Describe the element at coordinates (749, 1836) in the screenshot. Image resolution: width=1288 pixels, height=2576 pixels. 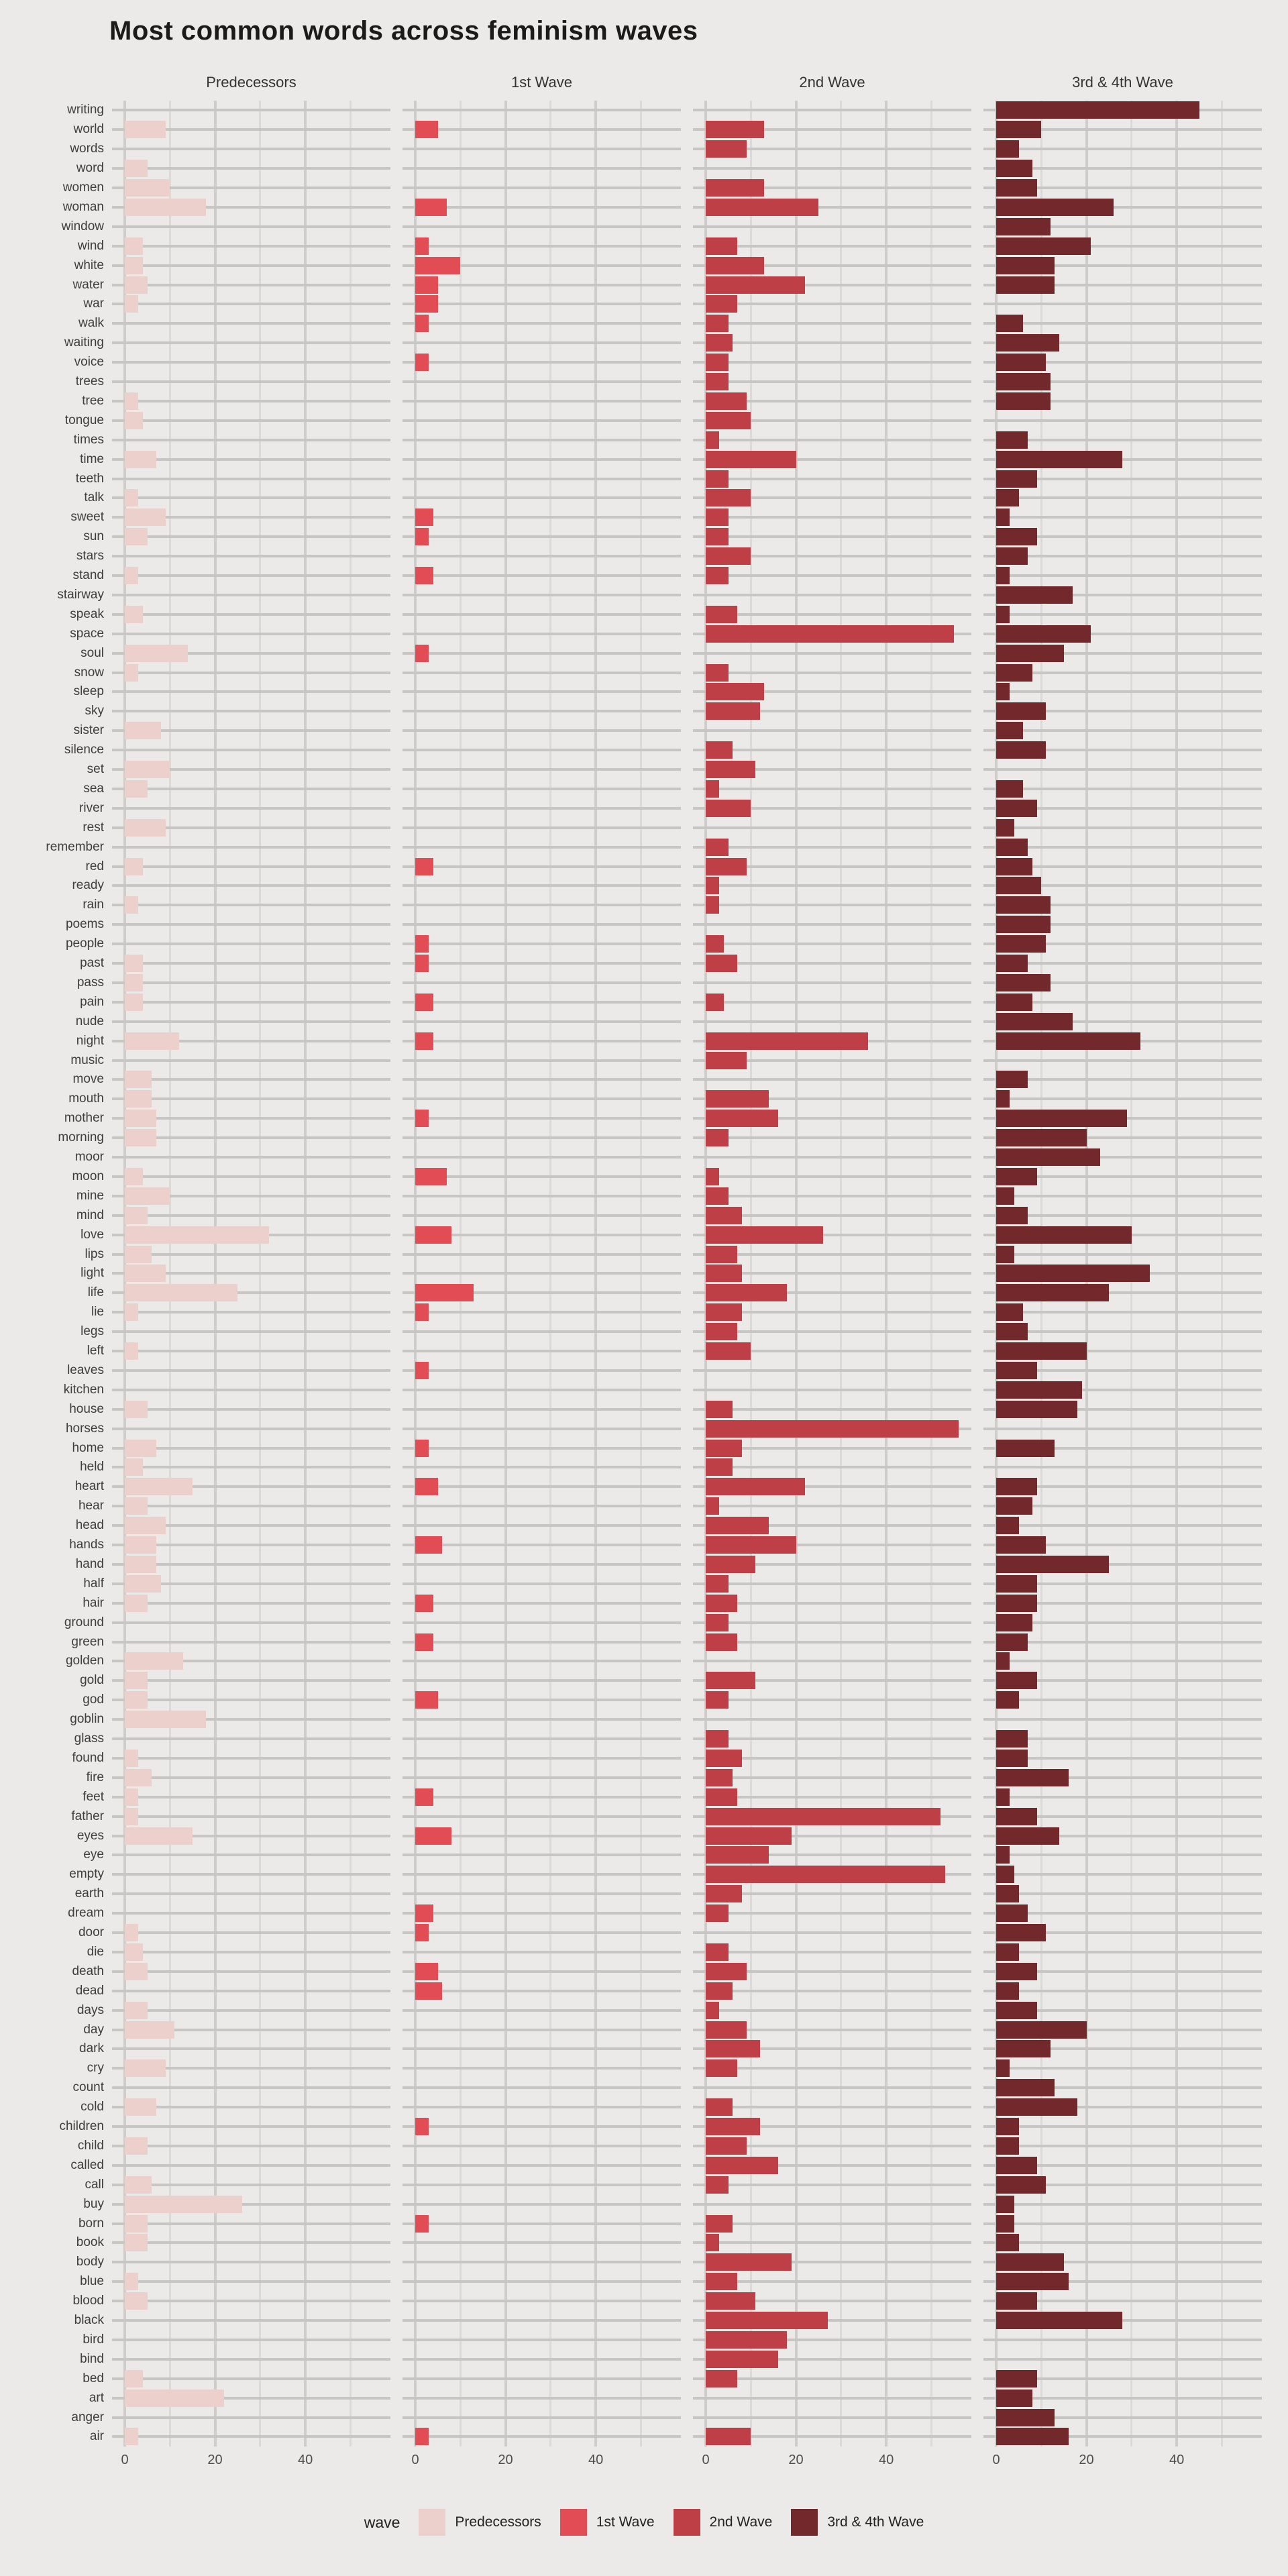
I see `bar-eyes-wave3` at that location.